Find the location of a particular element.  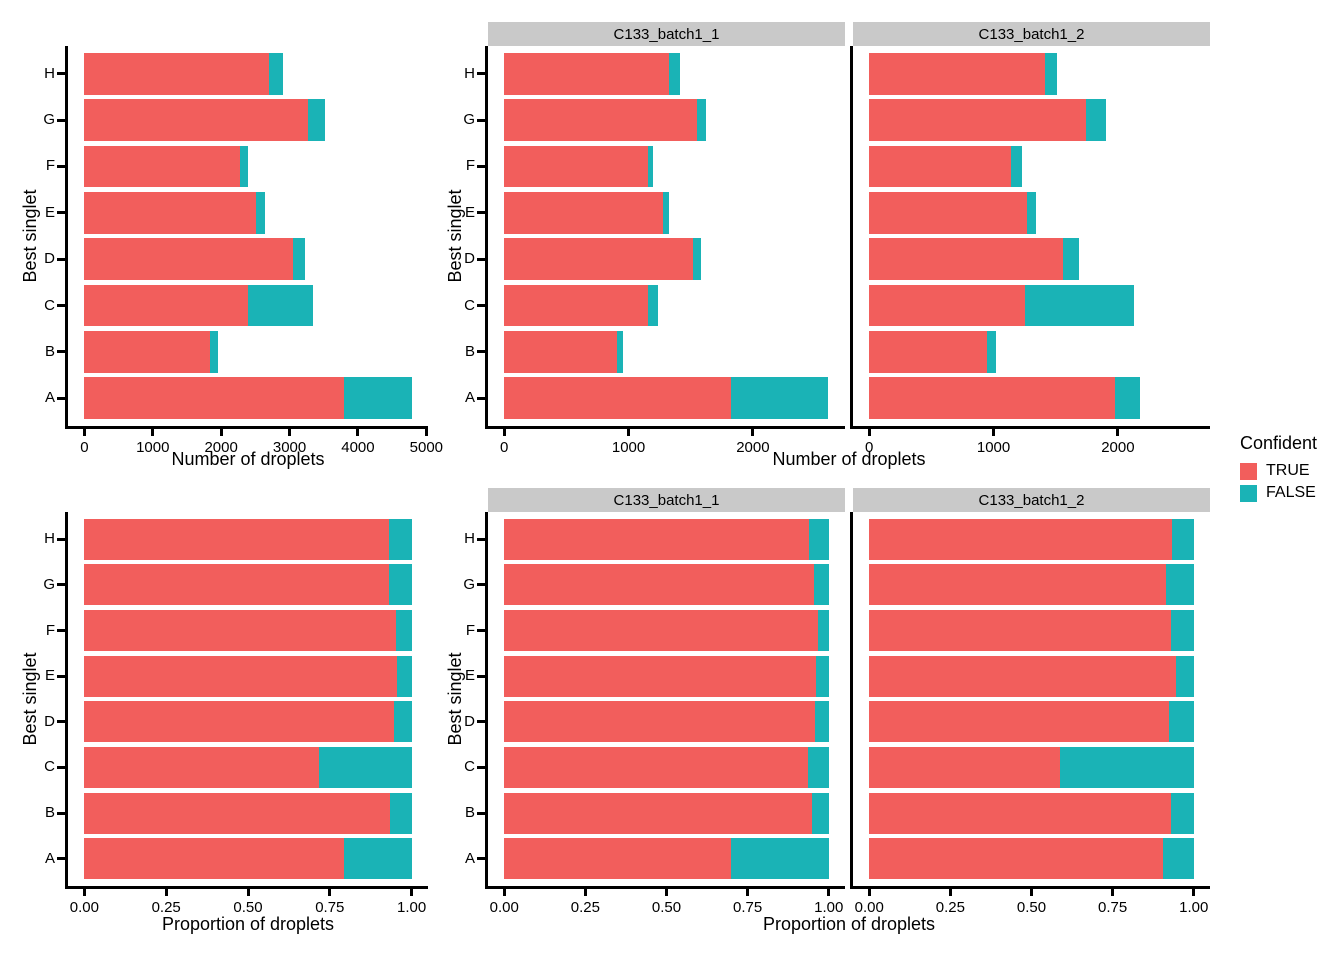

facet-strip: C133_batch1_2 is located at coordinates (1031, 500).